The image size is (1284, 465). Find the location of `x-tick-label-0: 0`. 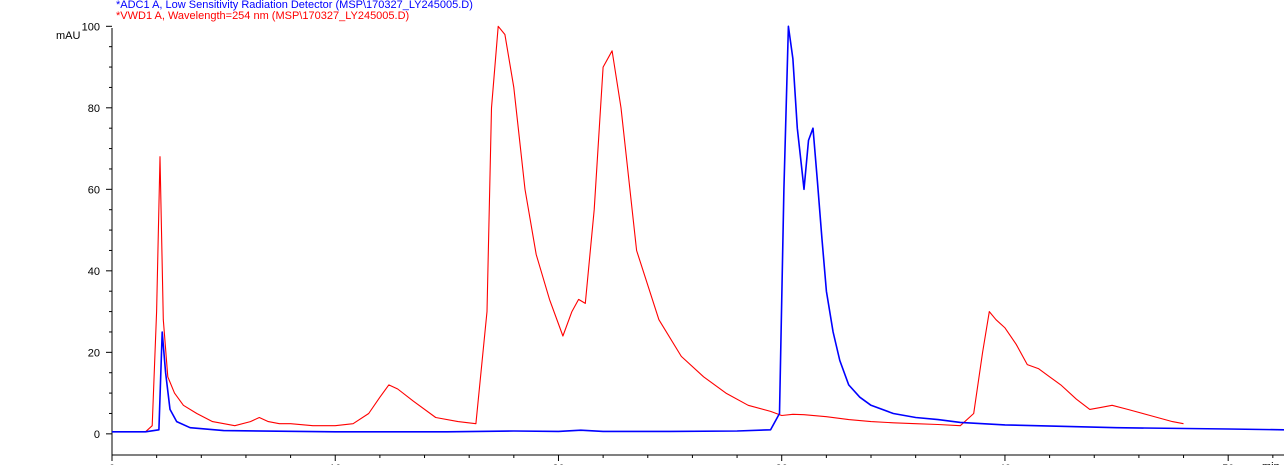

x-tick-label-0: 0 is located at coordinates (112, 464).